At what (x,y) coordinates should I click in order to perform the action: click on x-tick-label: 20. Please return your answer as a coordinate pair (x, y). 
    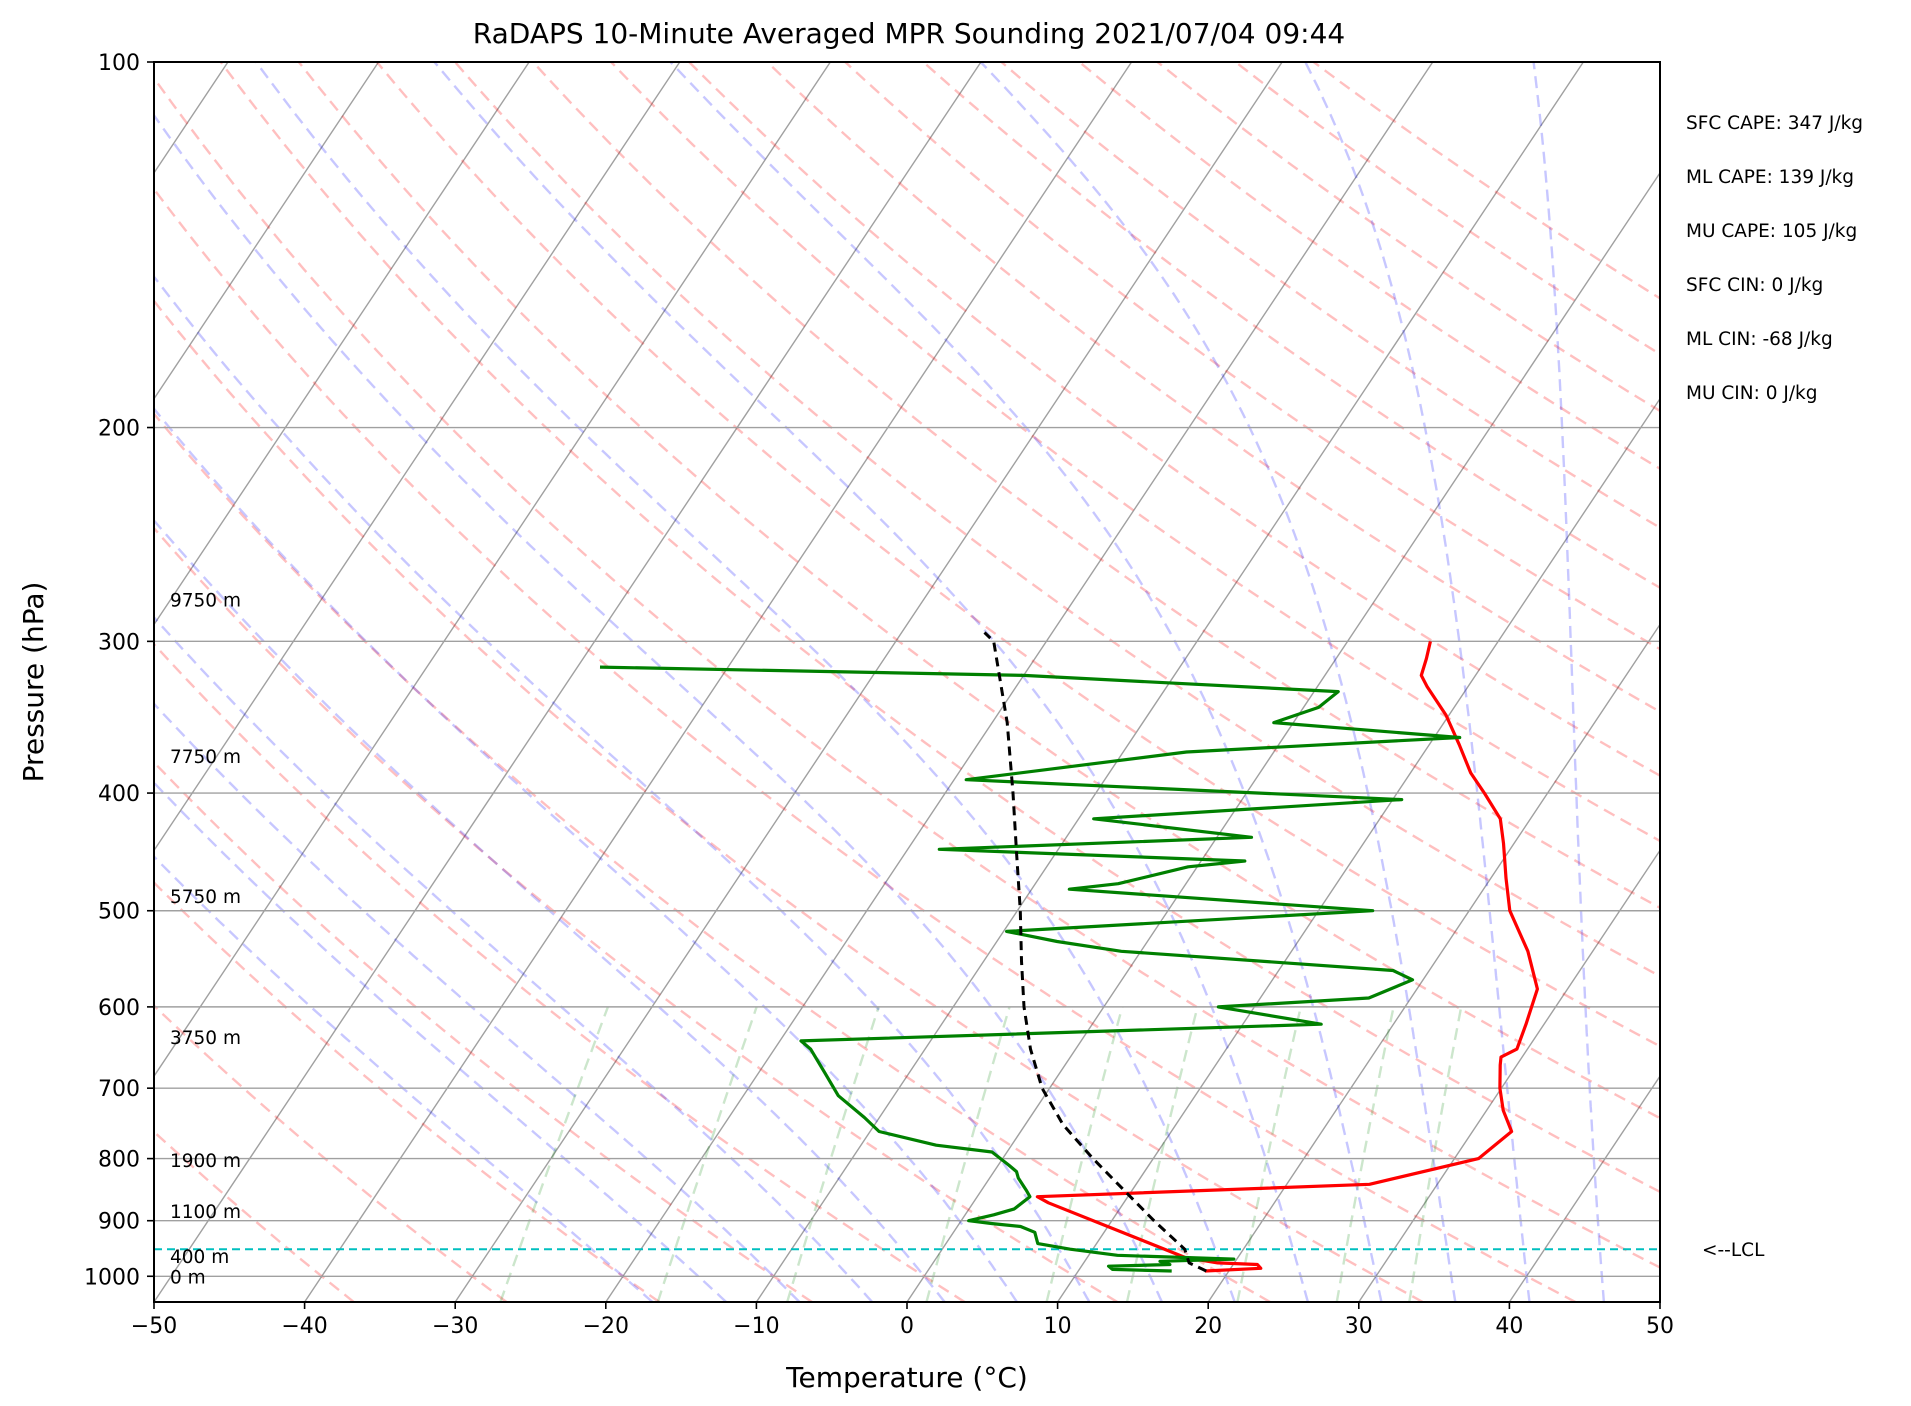
    Looking at the image, I should click on (1208, 1326).